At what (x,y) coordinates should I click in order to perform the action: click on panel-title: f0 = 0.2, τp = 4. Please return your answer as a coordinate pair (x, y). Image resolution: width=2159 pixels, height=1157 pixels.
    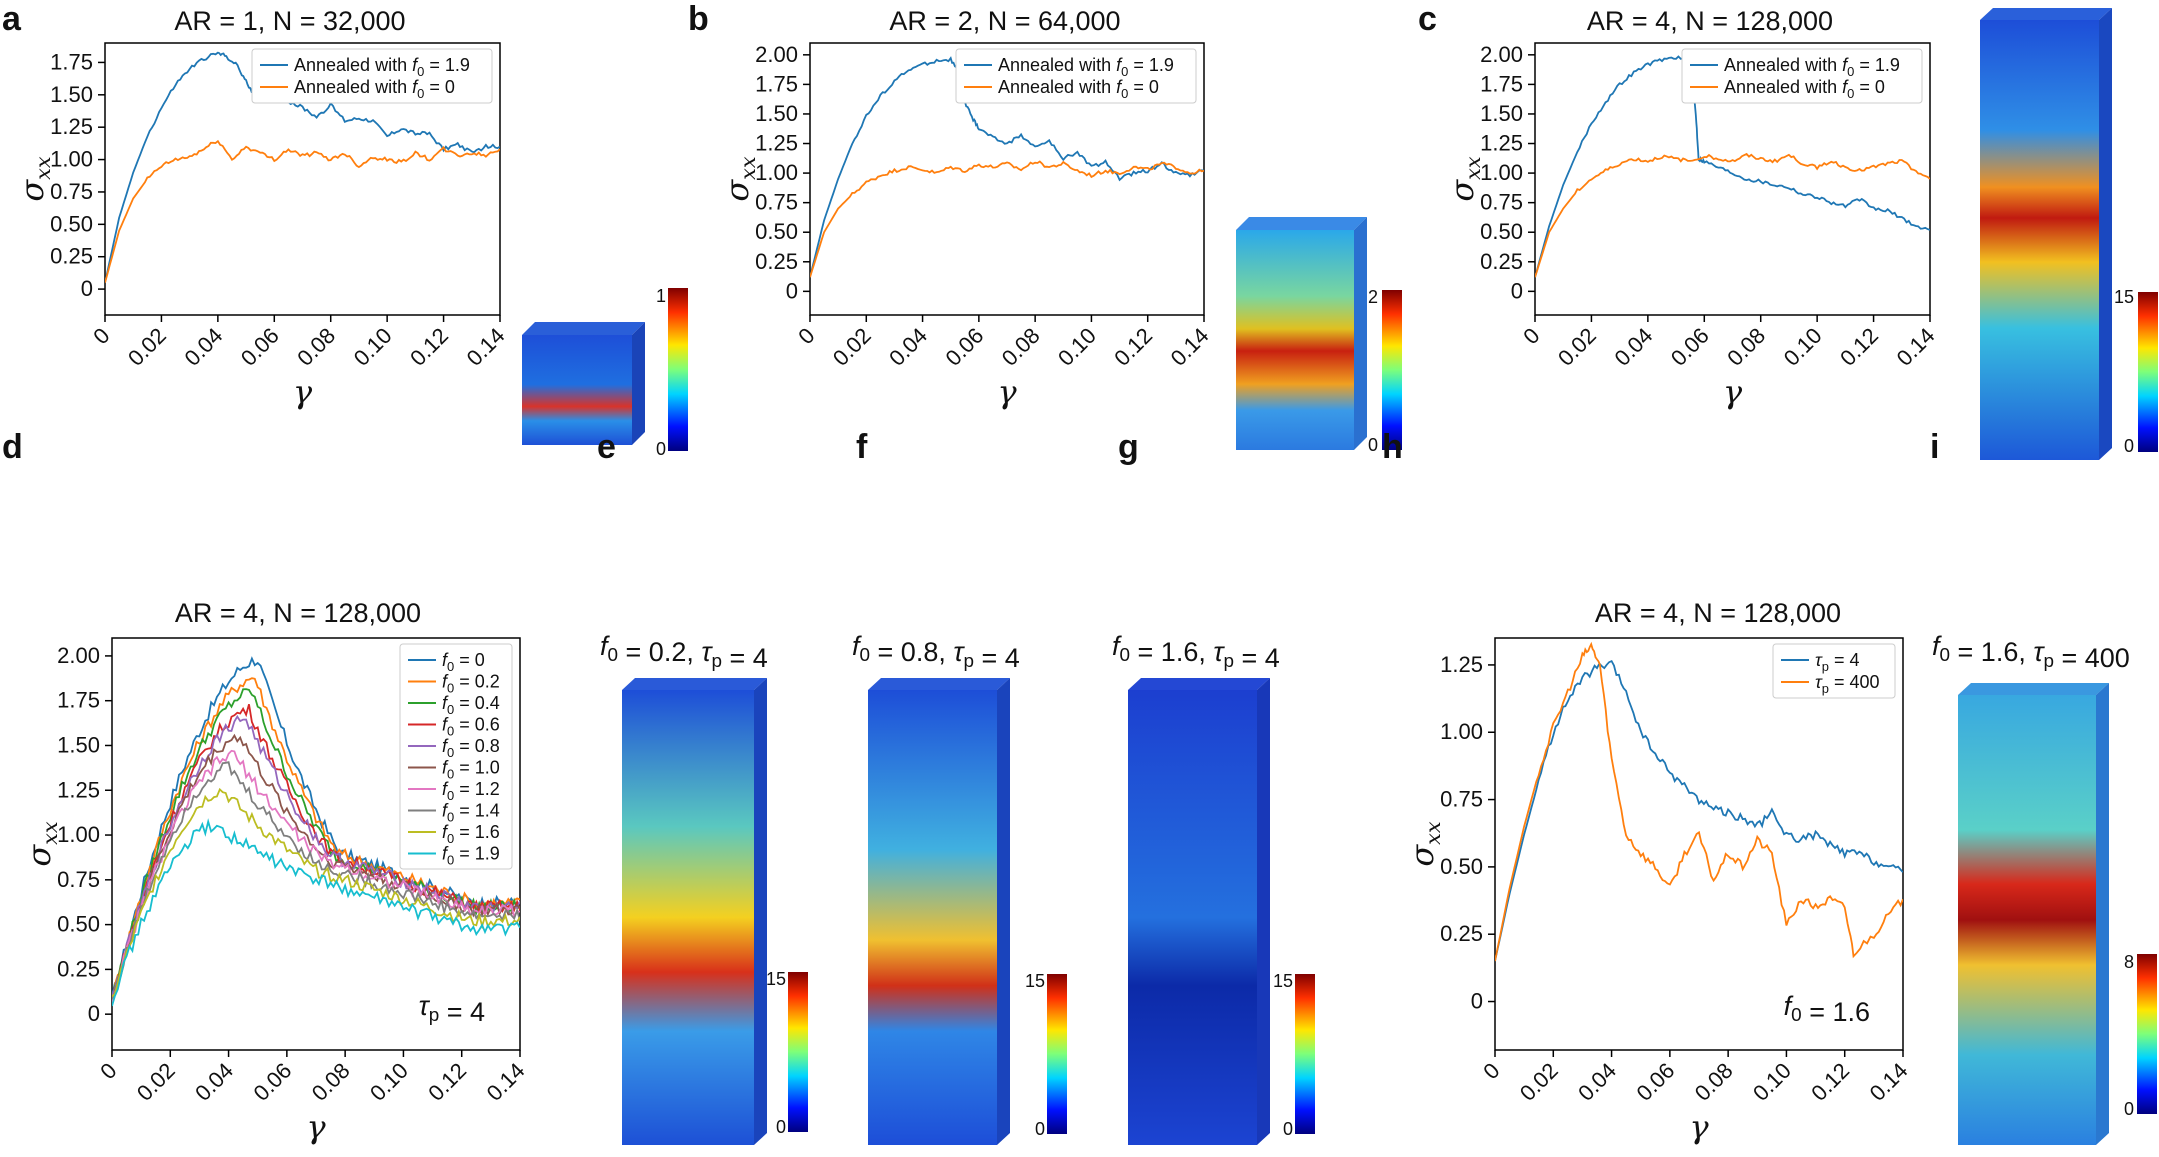
    Looking at the image, I should click on (684, 652).